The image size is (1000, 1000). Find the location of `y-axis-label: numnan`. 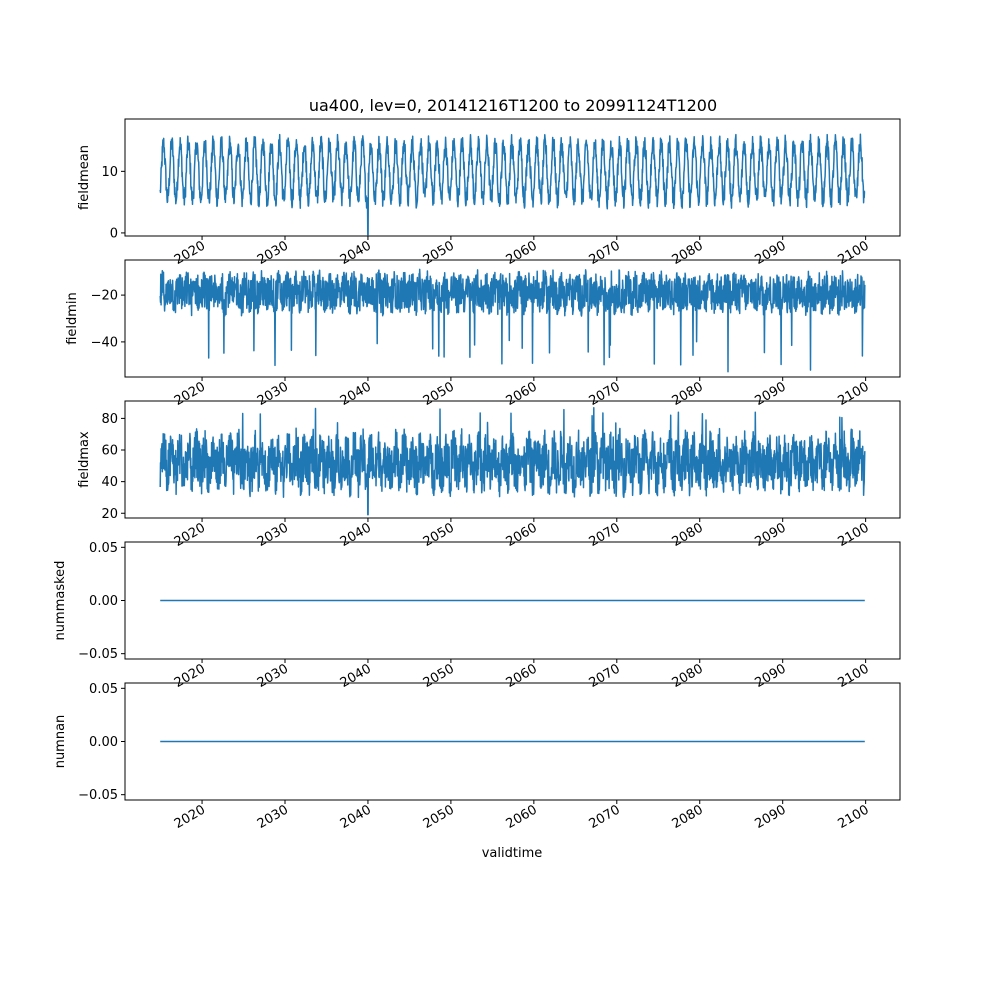

y-axis-label: numnan is located at coordinates (60, 742).